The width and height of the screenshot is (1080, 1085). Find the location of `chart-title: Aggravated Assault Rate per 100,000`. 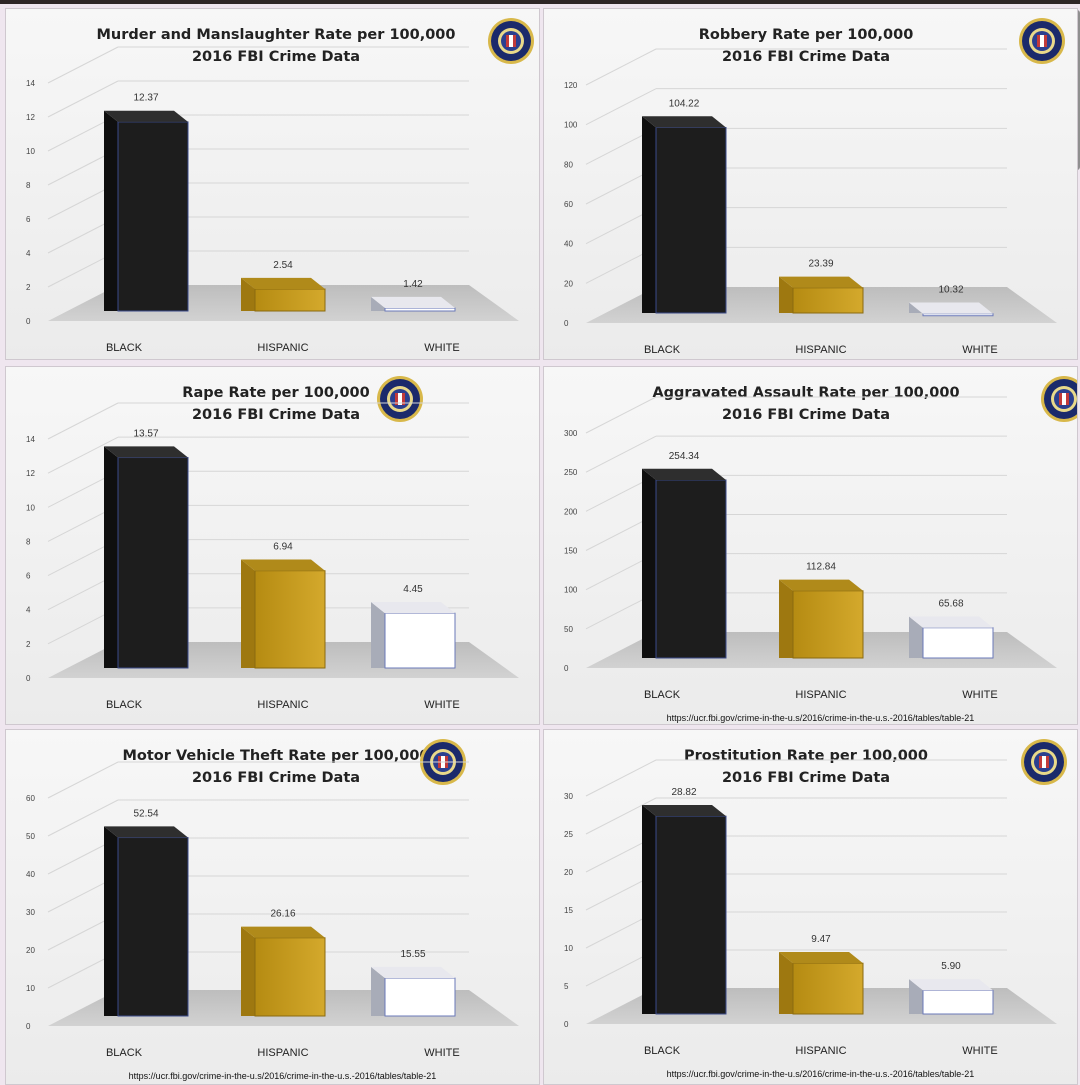

chart-title: Aggravated Assault Rate per 100,000 is located at coordinates (805, 393).